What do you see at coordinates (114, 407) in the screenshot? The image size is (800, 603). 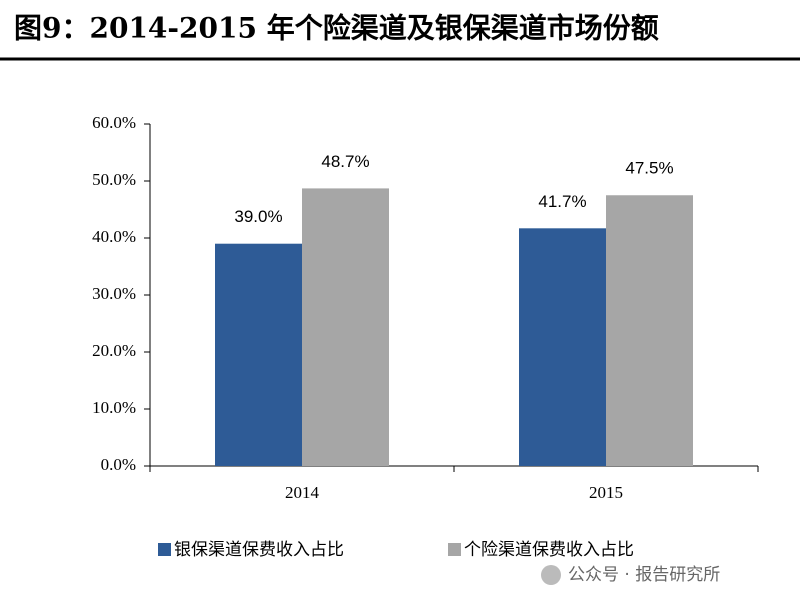 I see `y-tick-label: 10.0%` at bounding box center [114, 407].